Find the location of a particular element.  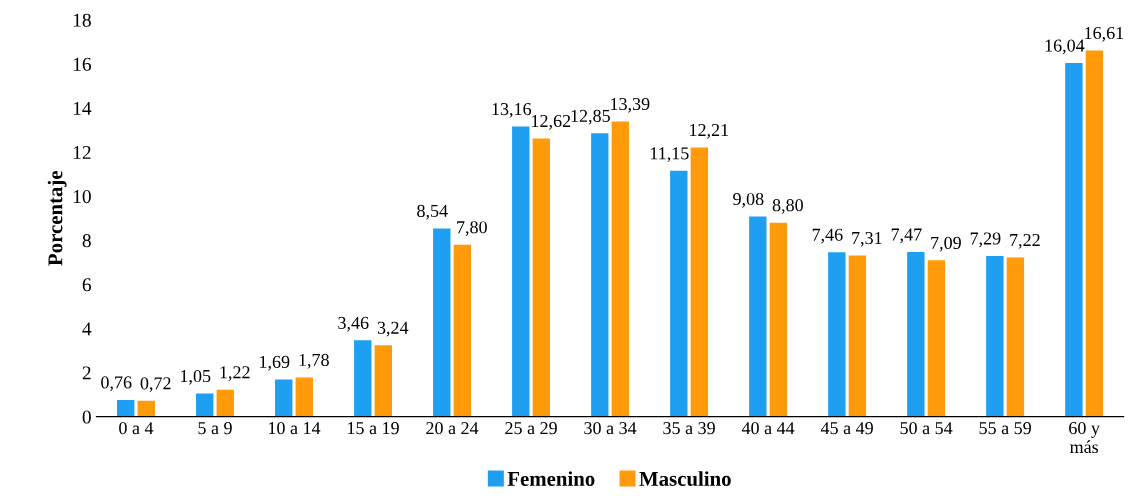

x-tick-label: 10 a 14 is located at coordinates (295, 428).